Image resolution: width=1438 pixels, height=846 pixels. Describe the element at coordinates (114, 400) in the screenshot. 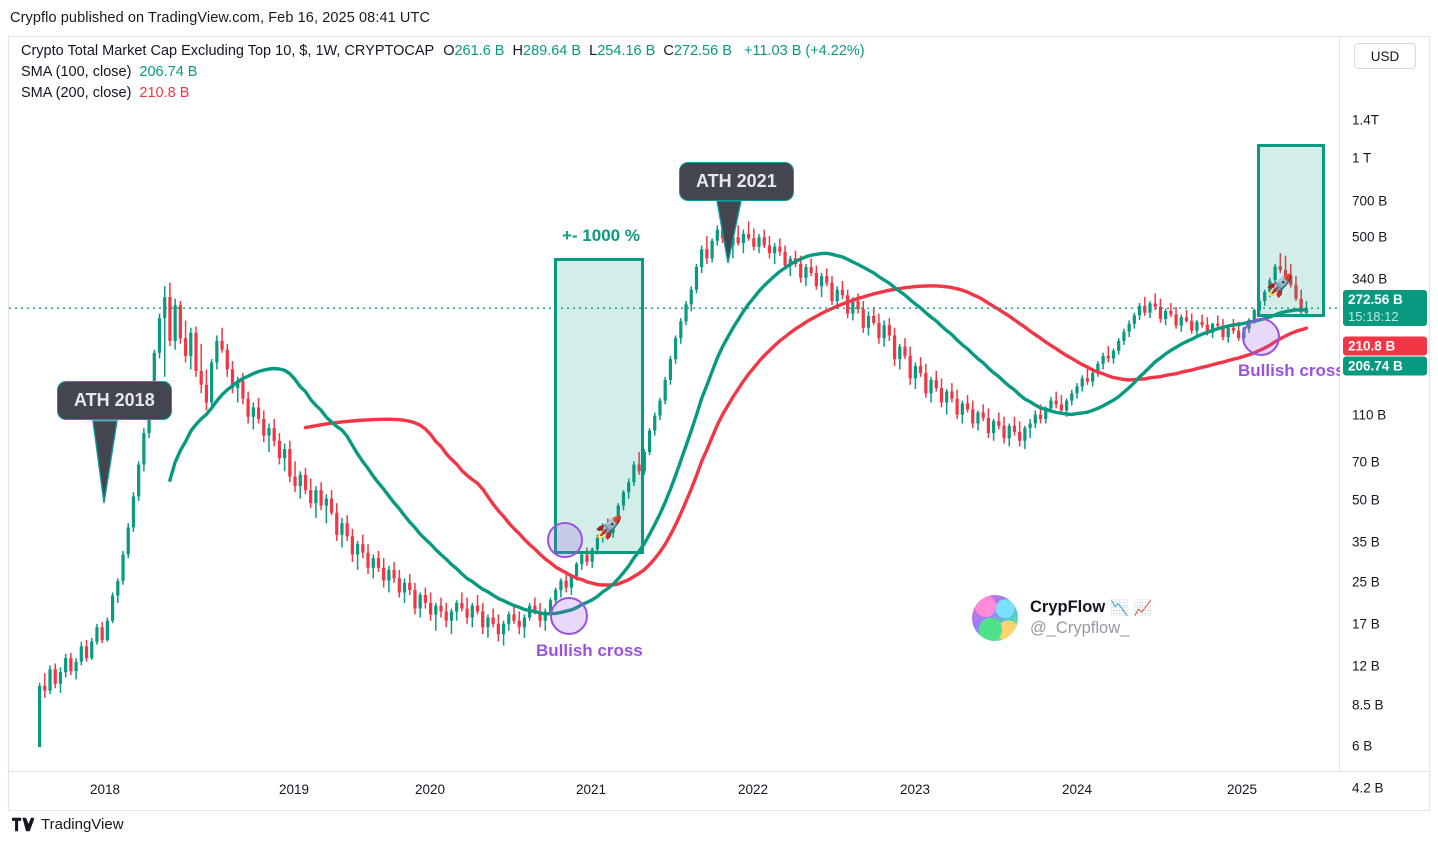

I see `ath2018-callout: ATH 2018` at that location.